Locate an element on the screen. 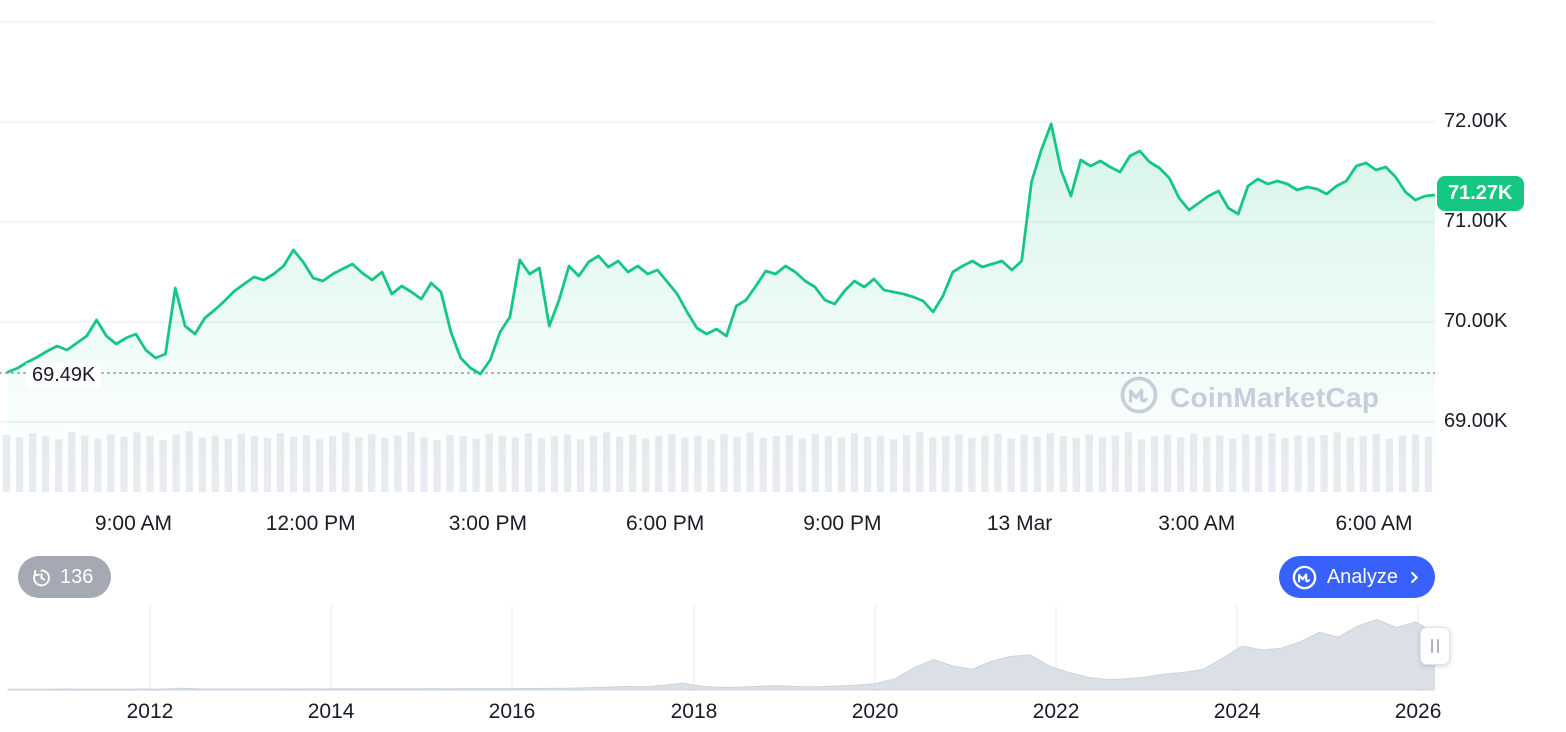  range-handle-right is located at coordinates (1435, 646).